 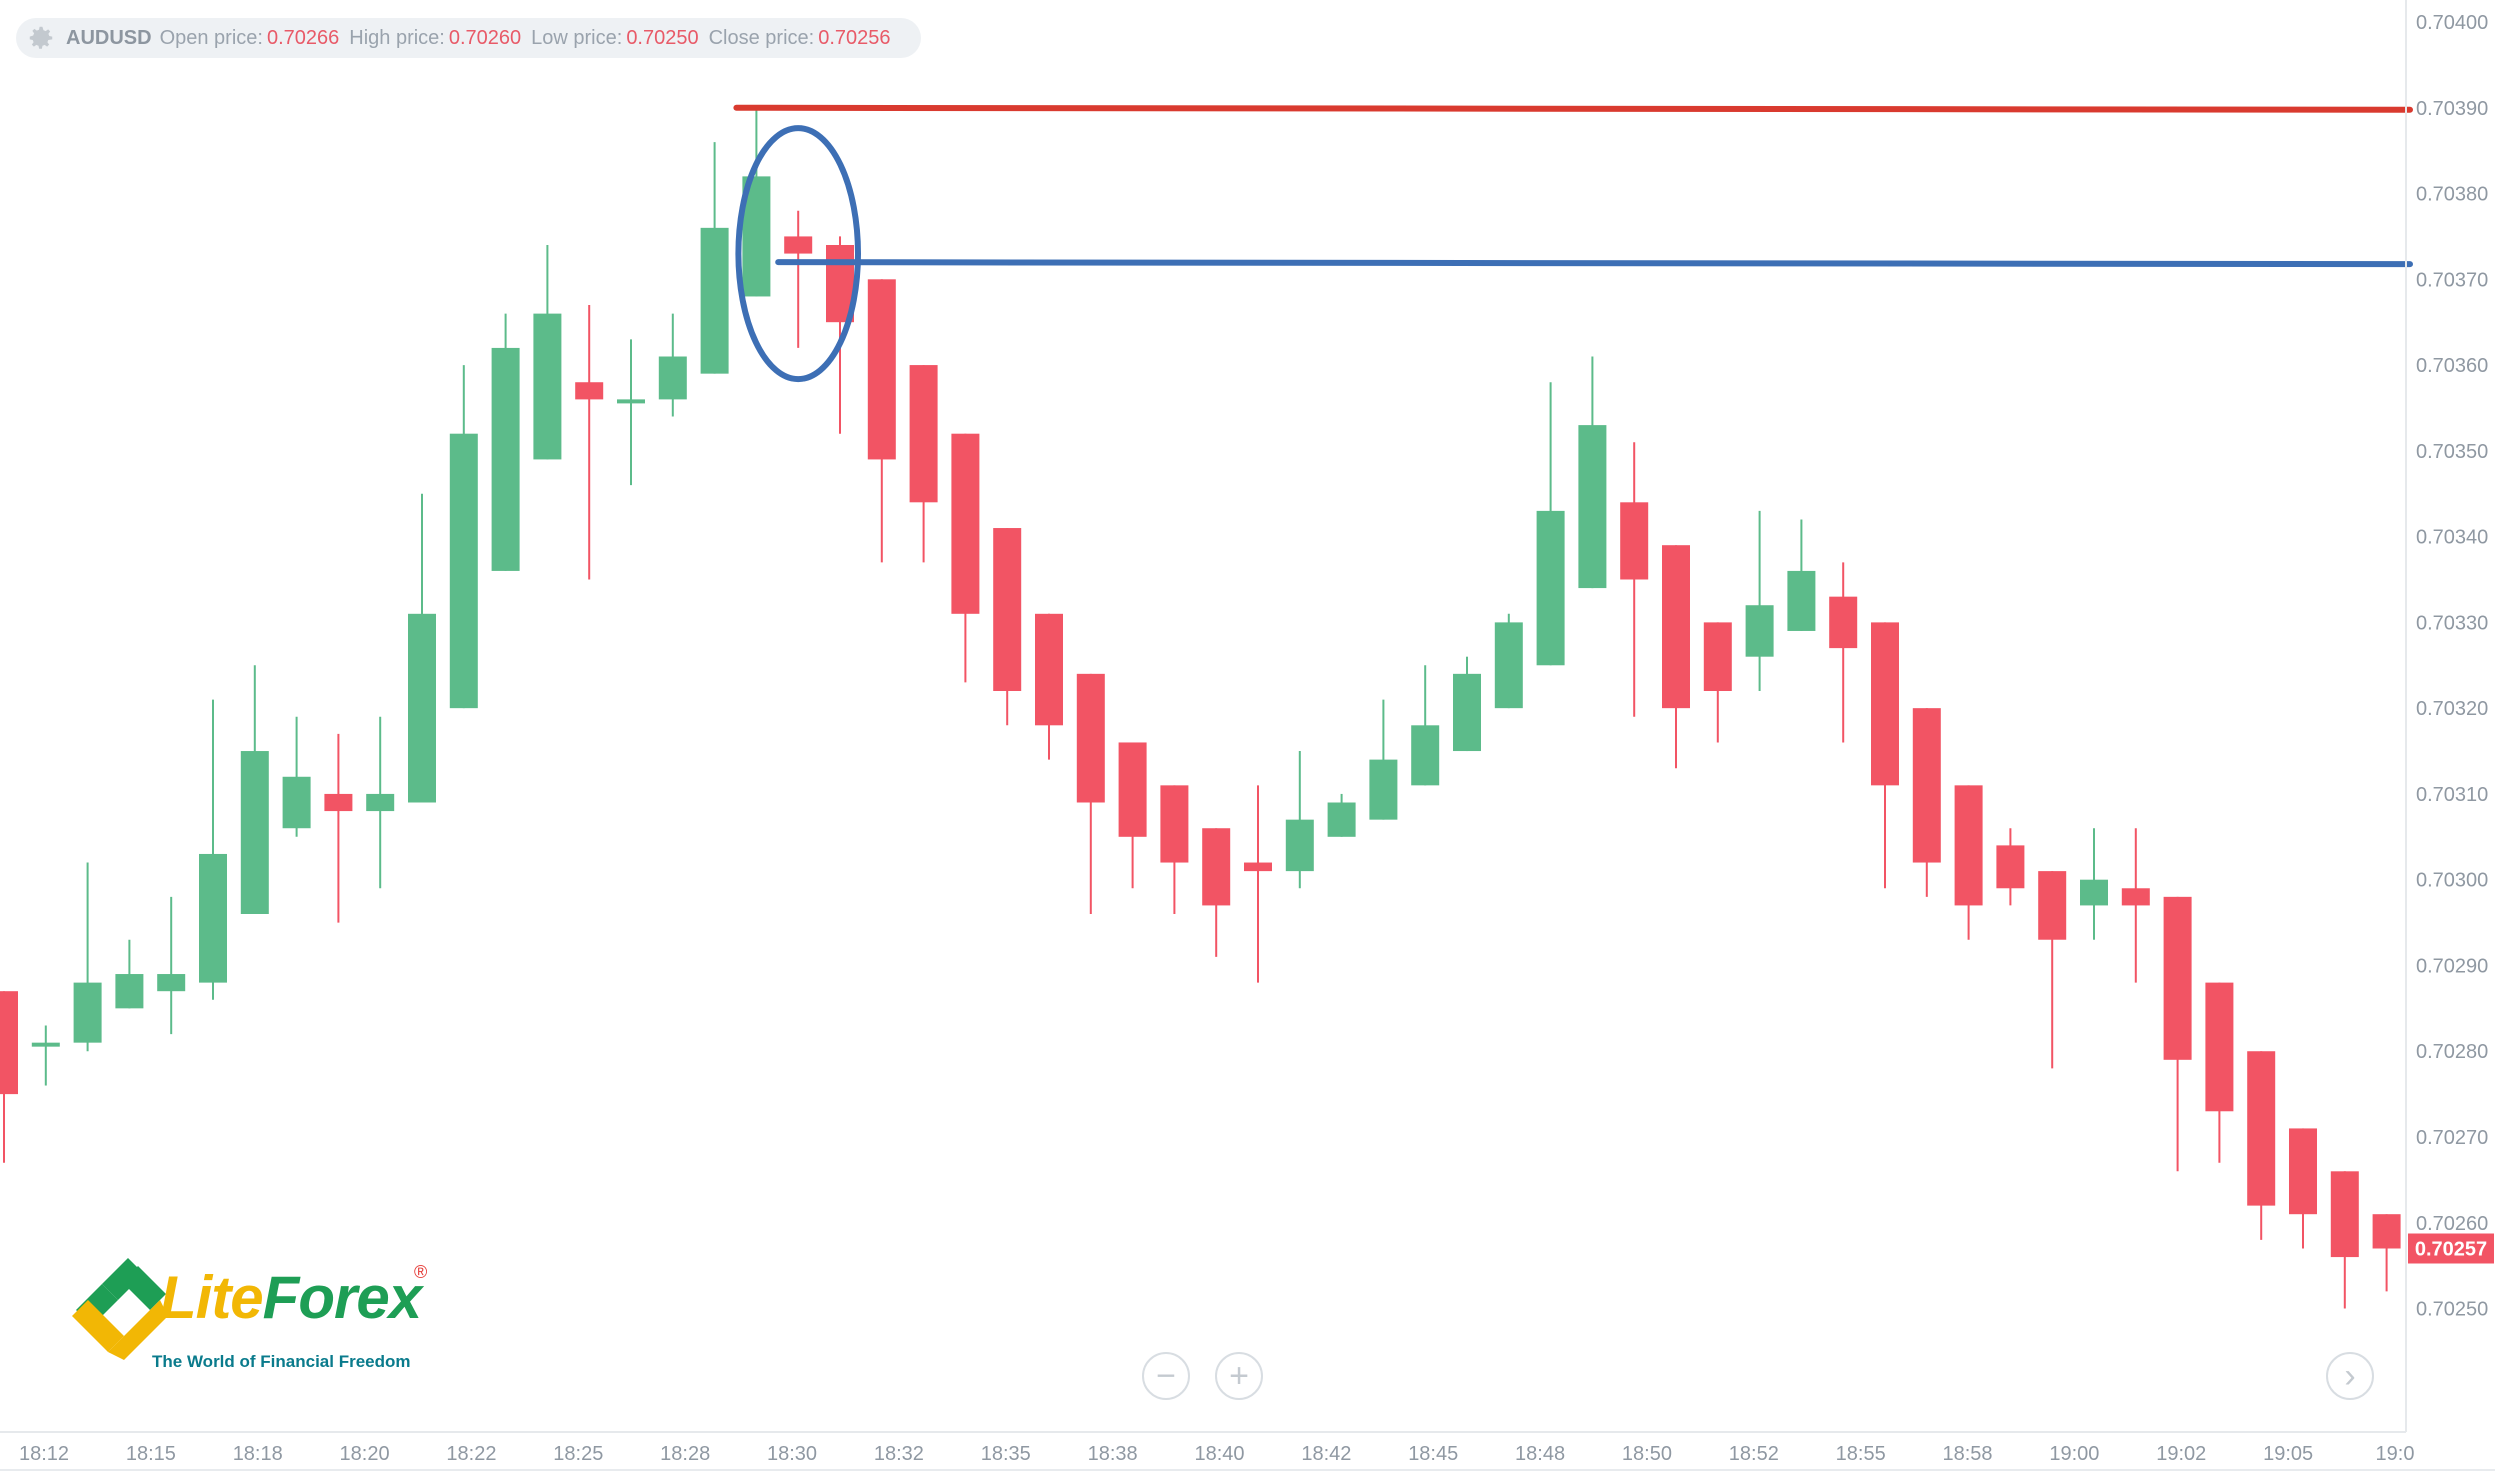 What do you see at coordinates (1326, 1454) in the screenshot?
I see `time-tick-label: 18:42` at bounding box center [1326, 1454].